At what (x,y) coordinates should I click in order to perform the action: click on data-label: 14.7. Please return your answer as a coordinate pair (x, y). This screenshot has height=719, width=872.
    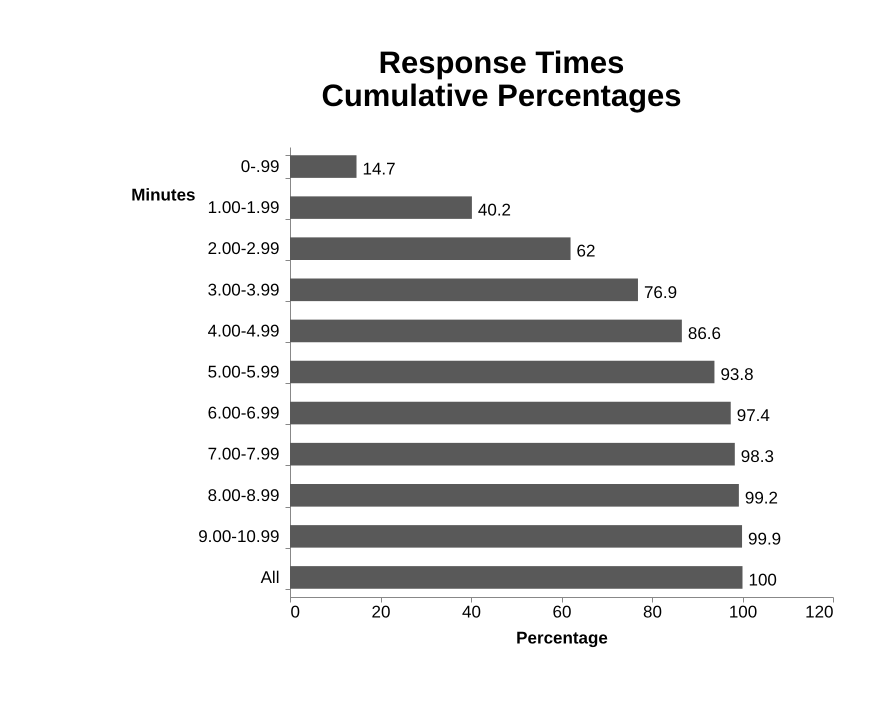
    Looking at the image, I should click on (379, 169).